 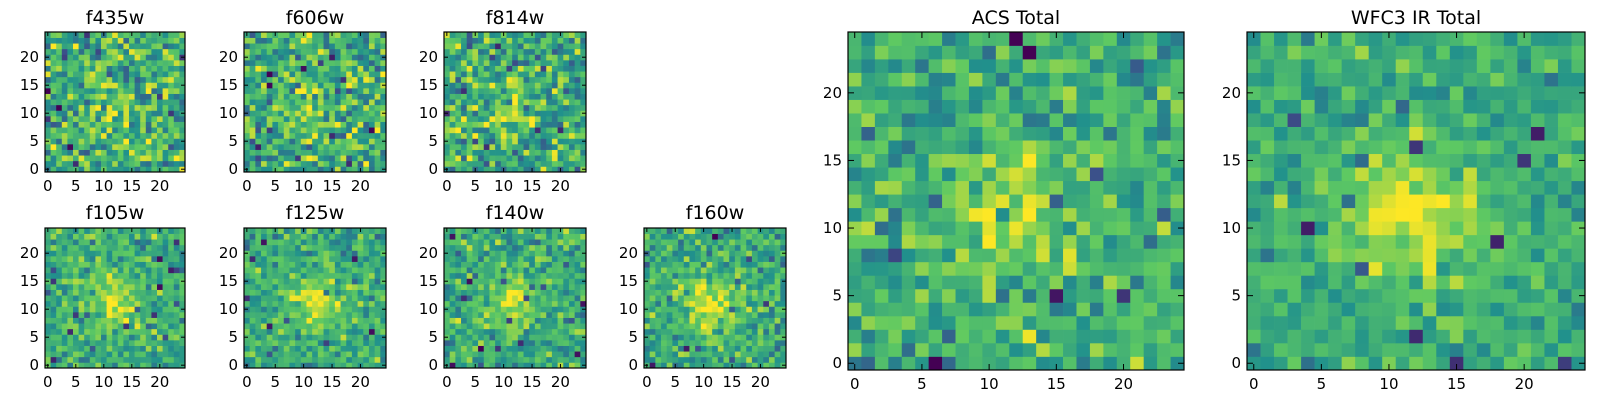 What do you see at coordinates (315, 298) in the screenshot?
I see `axes-frame` at bounding box center [315, 298].